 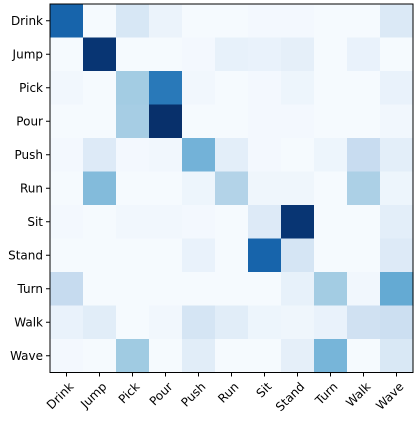 What do you see at coordinates (93, 396) in the screenshot?
I see `x-tick-label-jump: Jump` at bounding box center [93, 396].